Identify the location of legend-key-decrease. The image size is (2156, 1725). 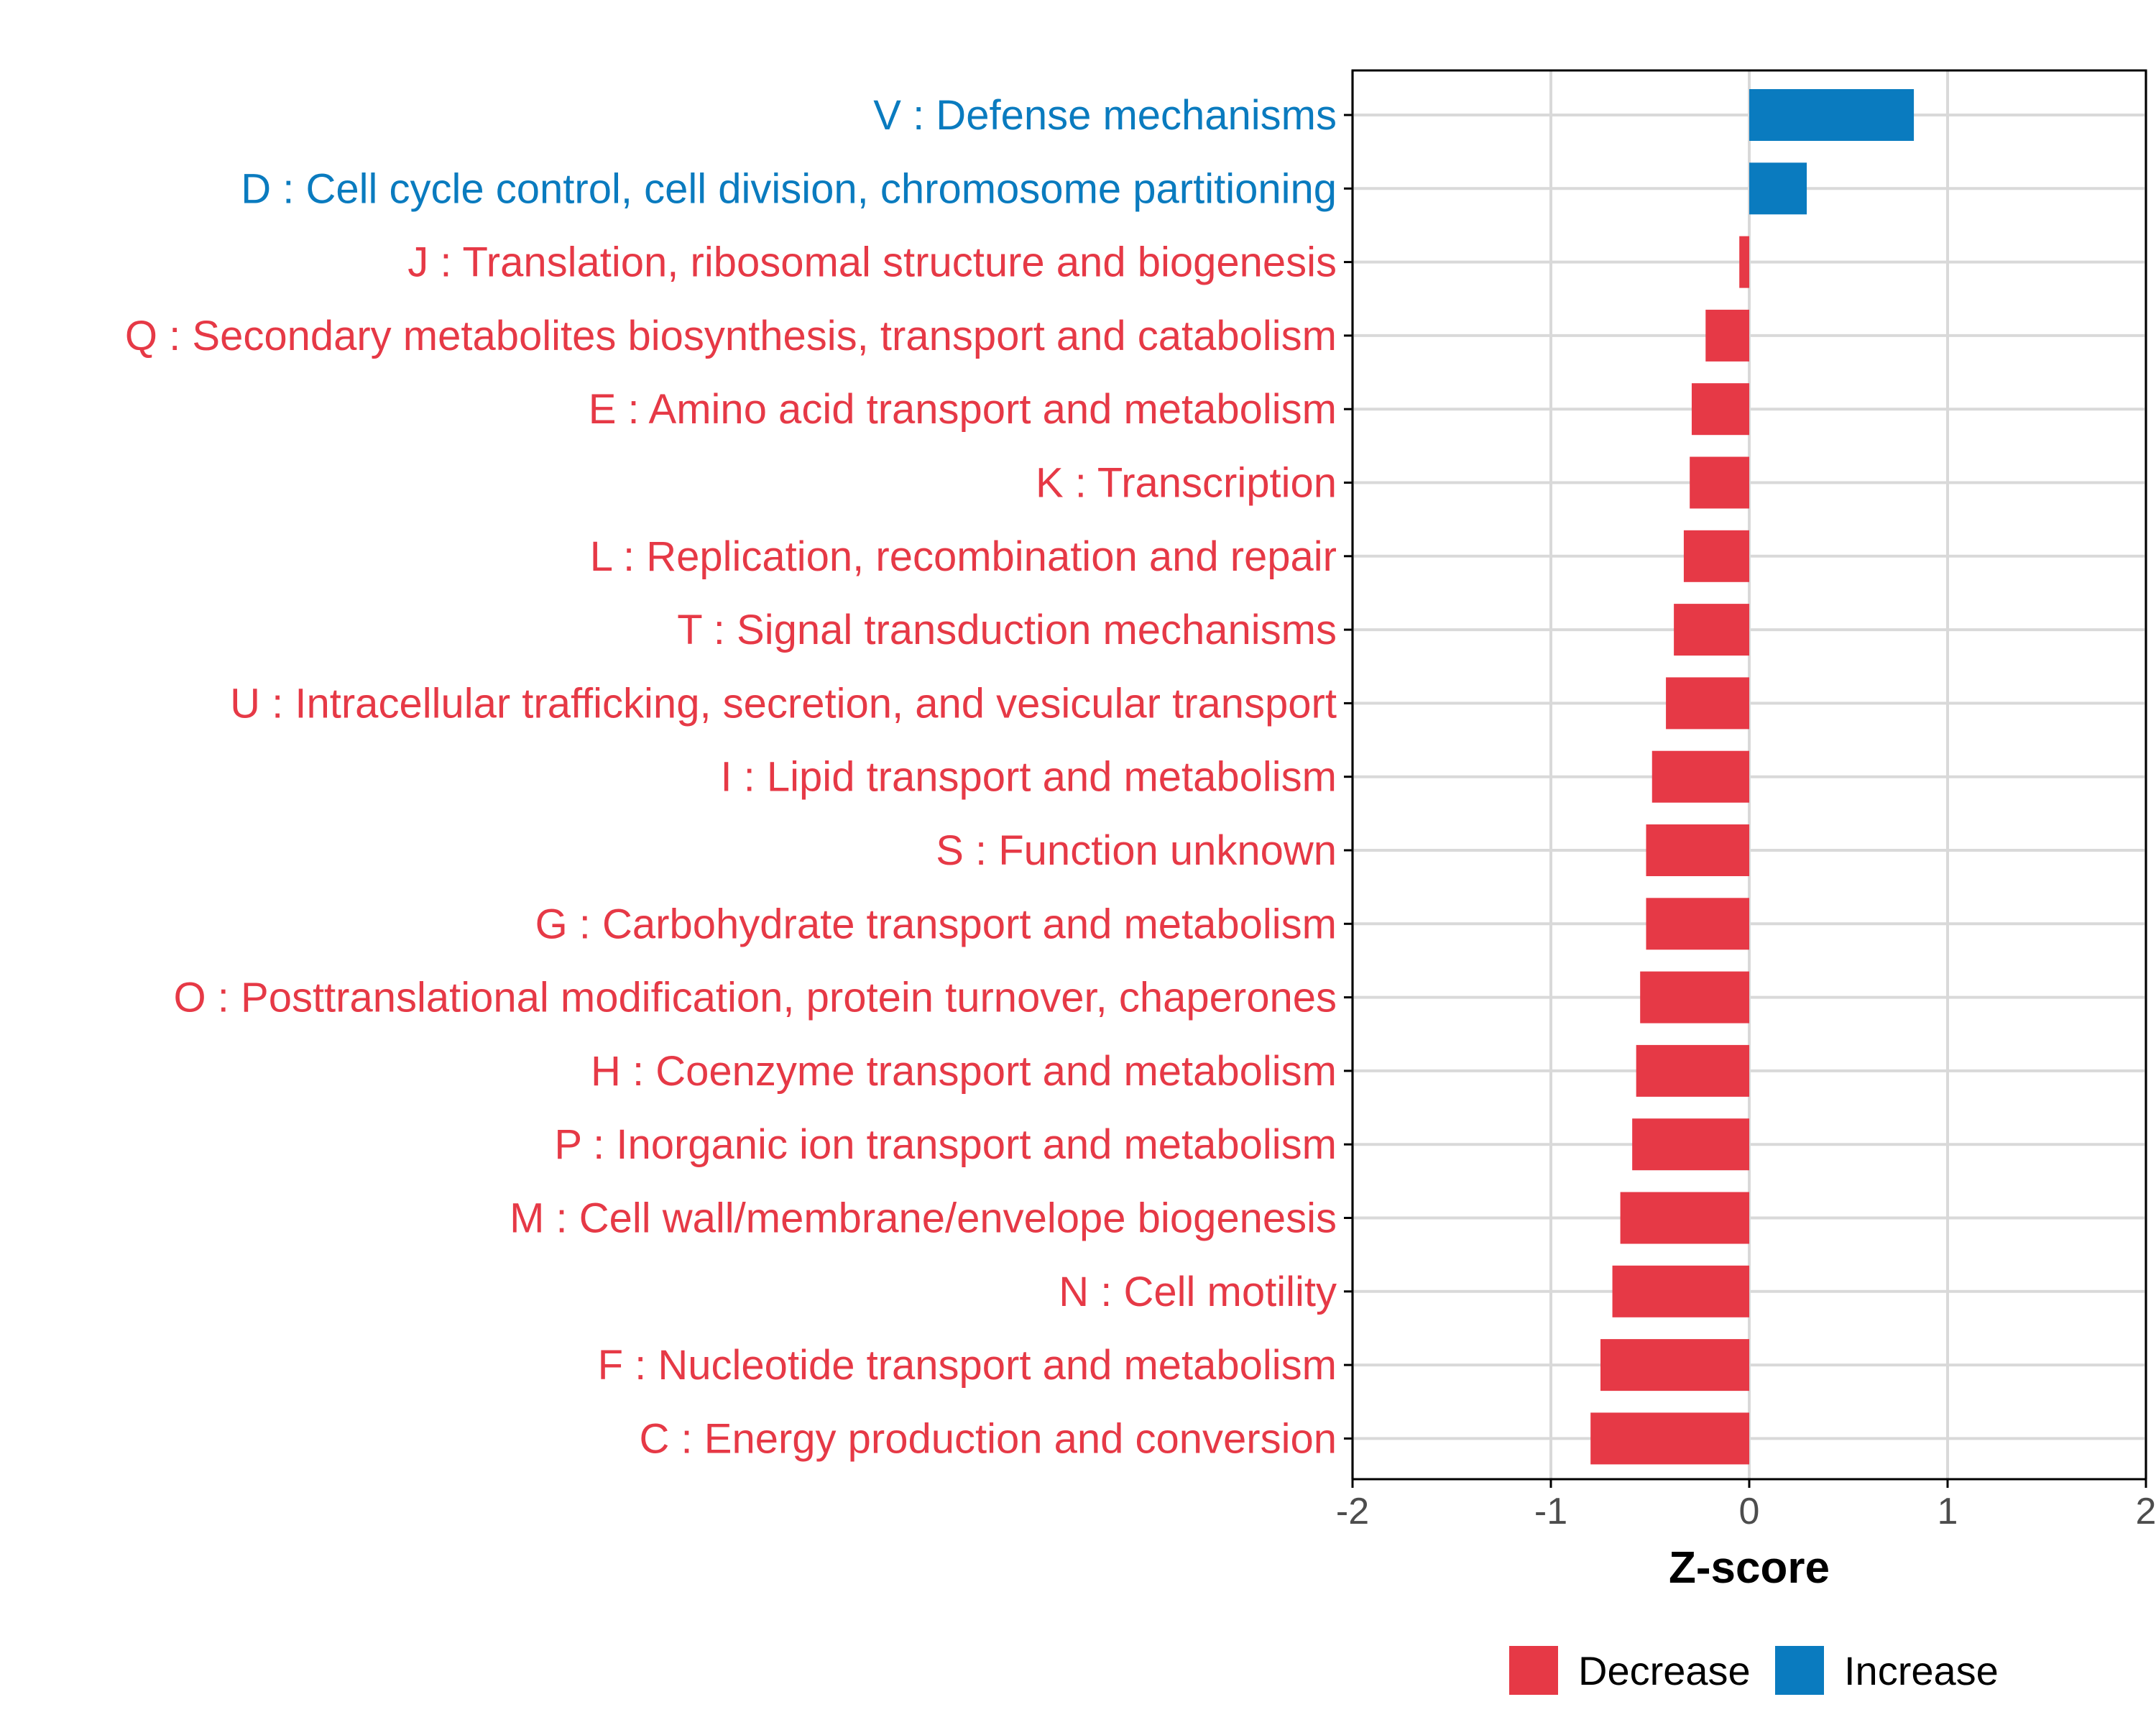
(1533, 1670).